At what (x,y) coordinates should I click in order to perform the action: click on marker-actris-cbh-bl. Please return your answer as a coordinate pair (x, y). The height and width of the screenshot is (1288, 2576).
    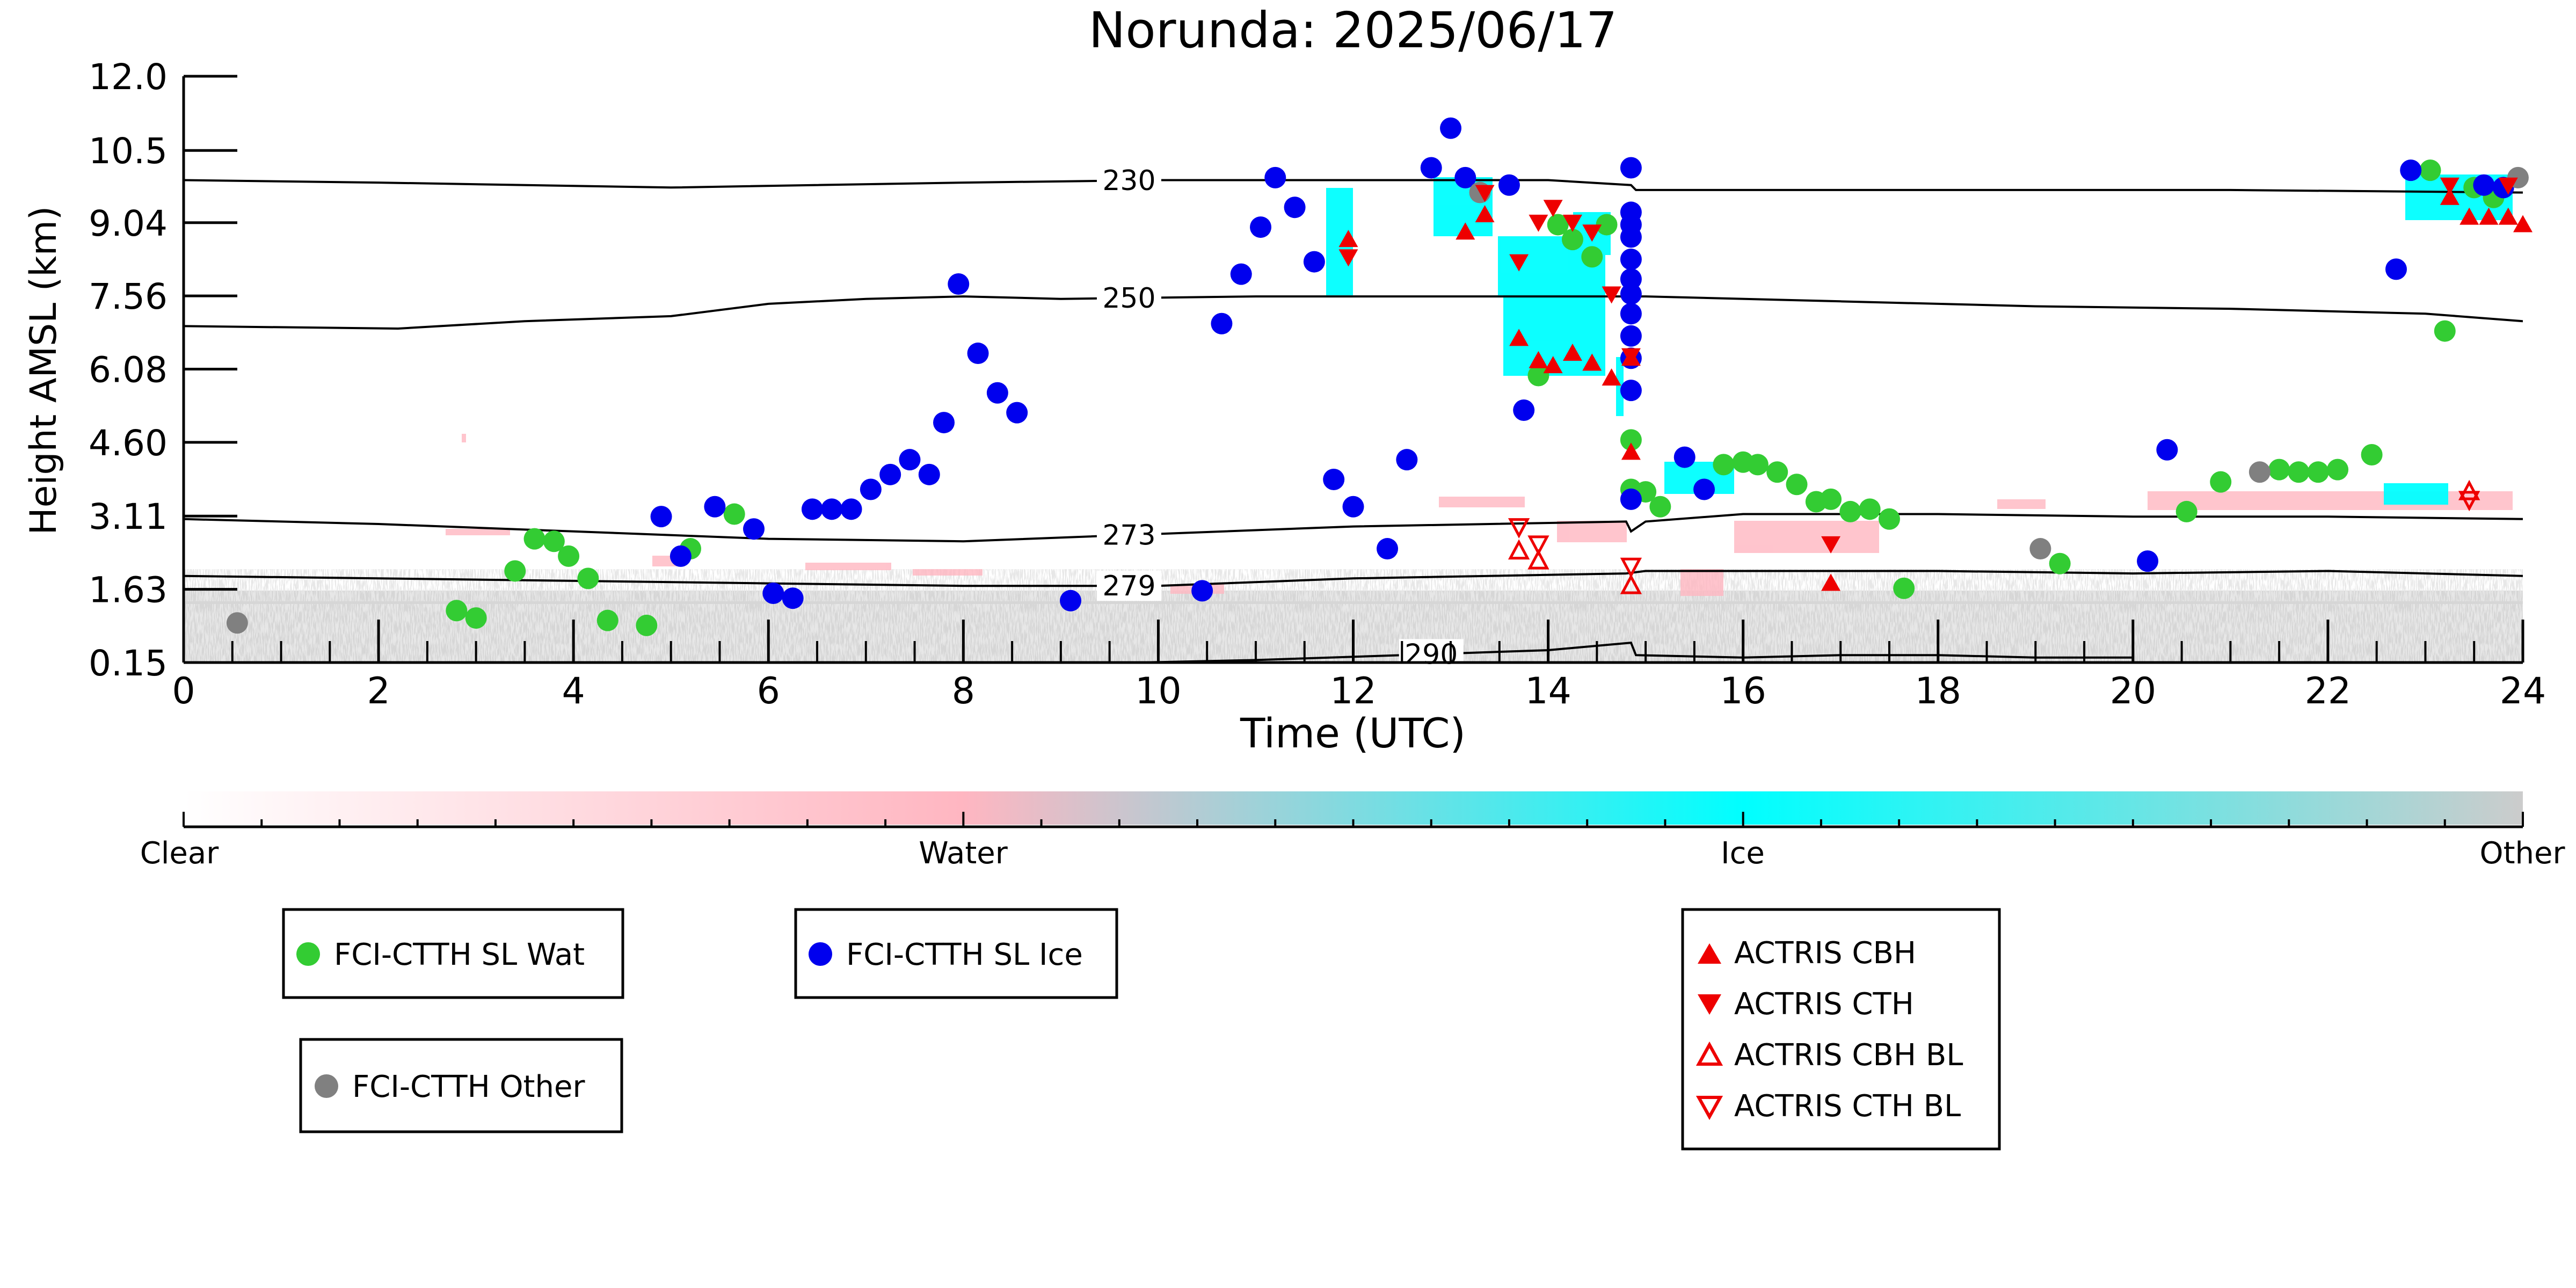
    Looking at the image, I should click on (1519, 549).